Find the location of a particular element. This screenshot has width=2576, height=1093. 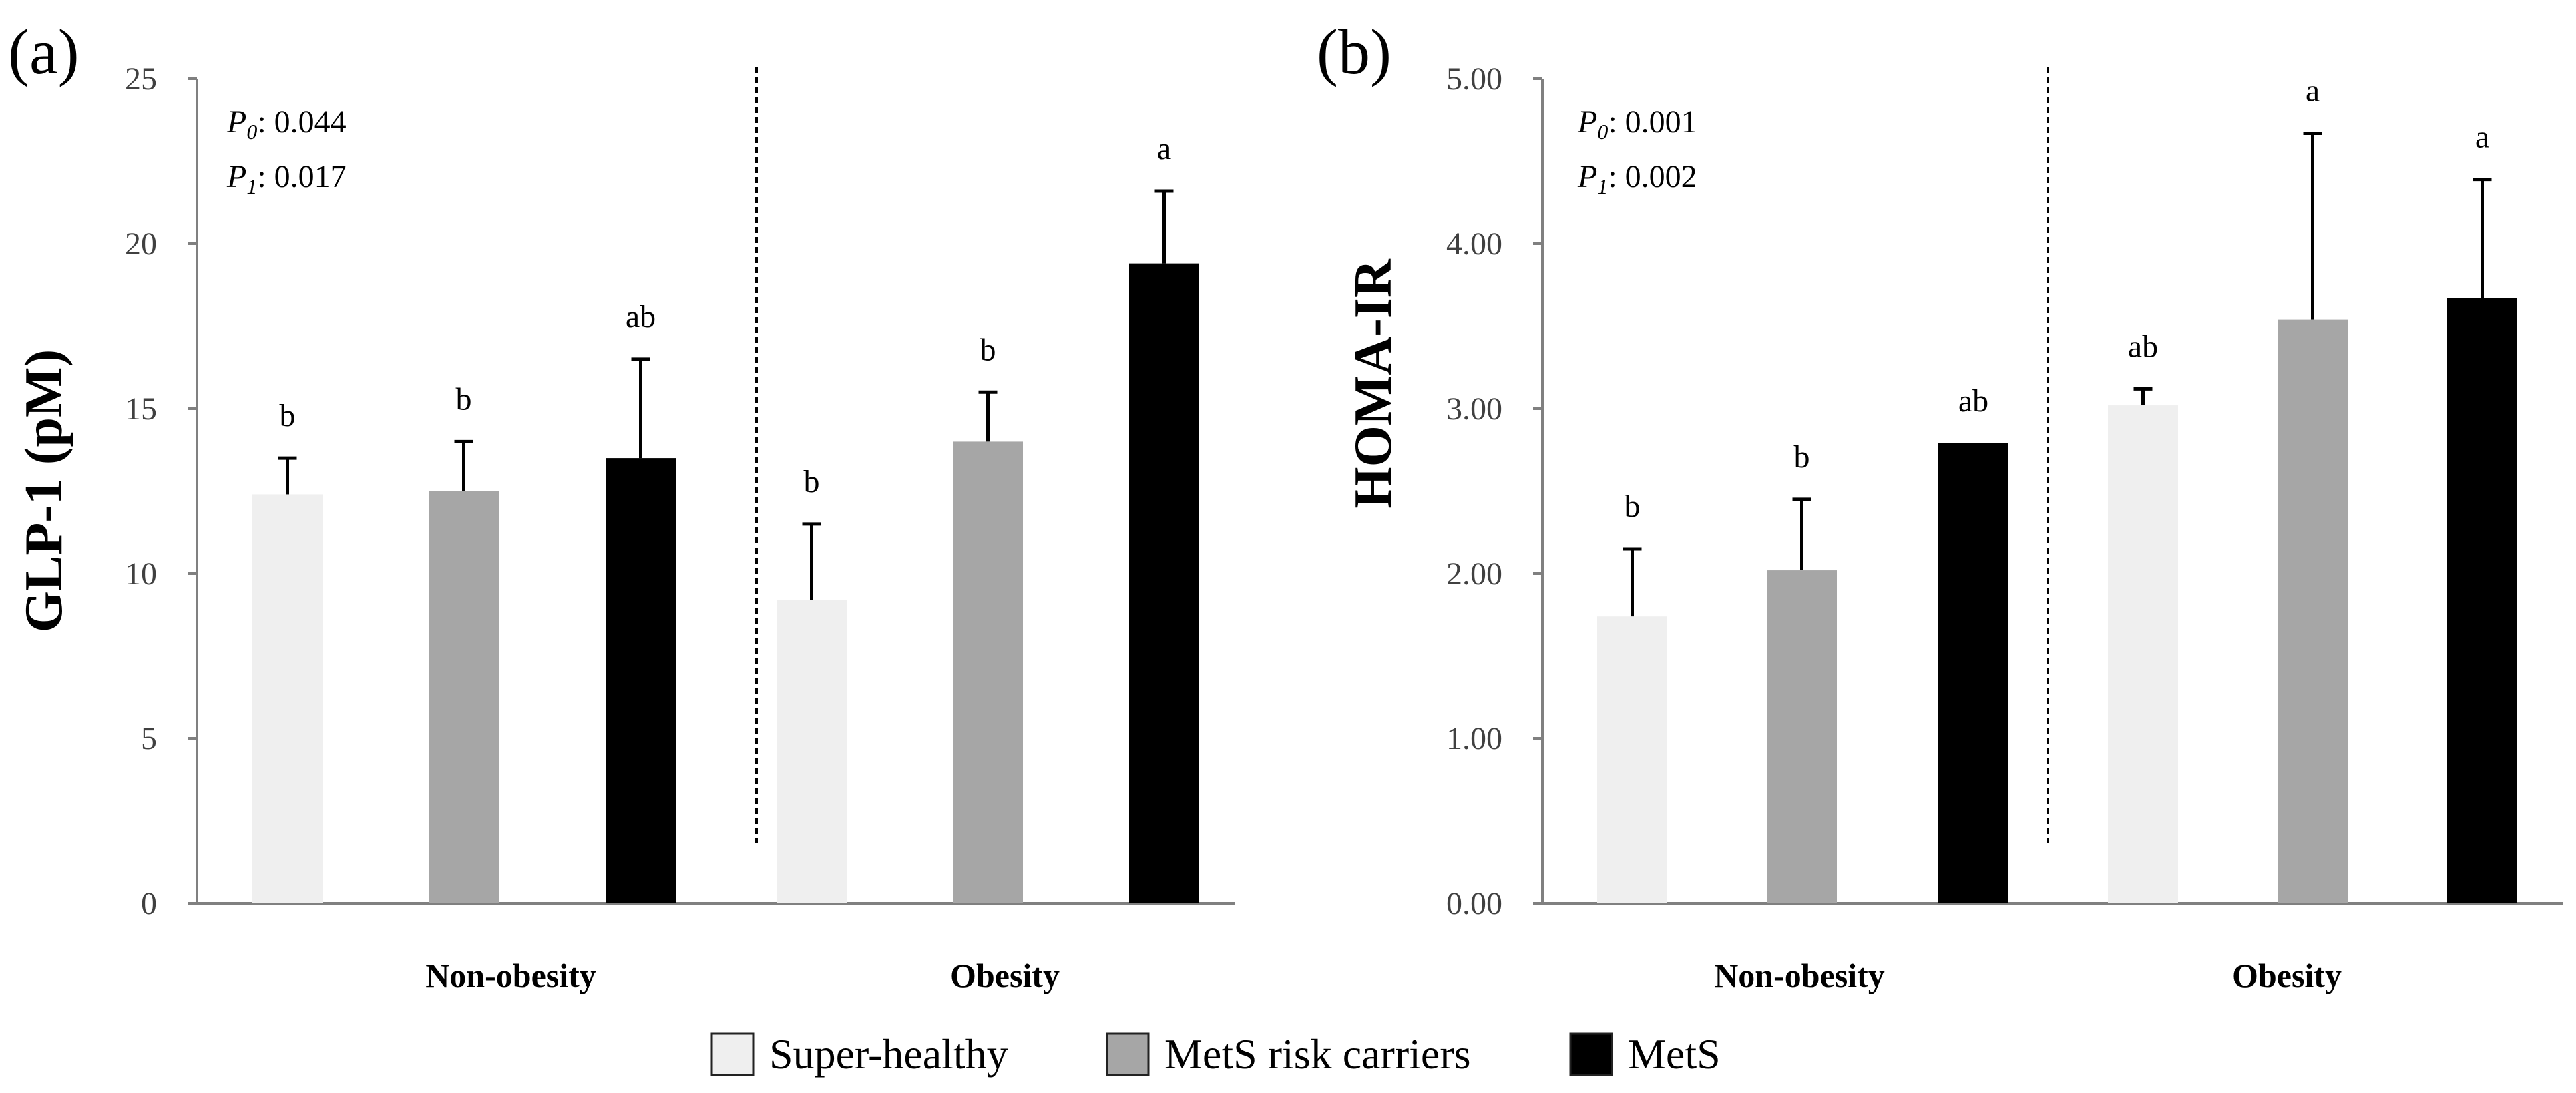

y-tick-label: 5.00 is located at coordinates (1474, 79).